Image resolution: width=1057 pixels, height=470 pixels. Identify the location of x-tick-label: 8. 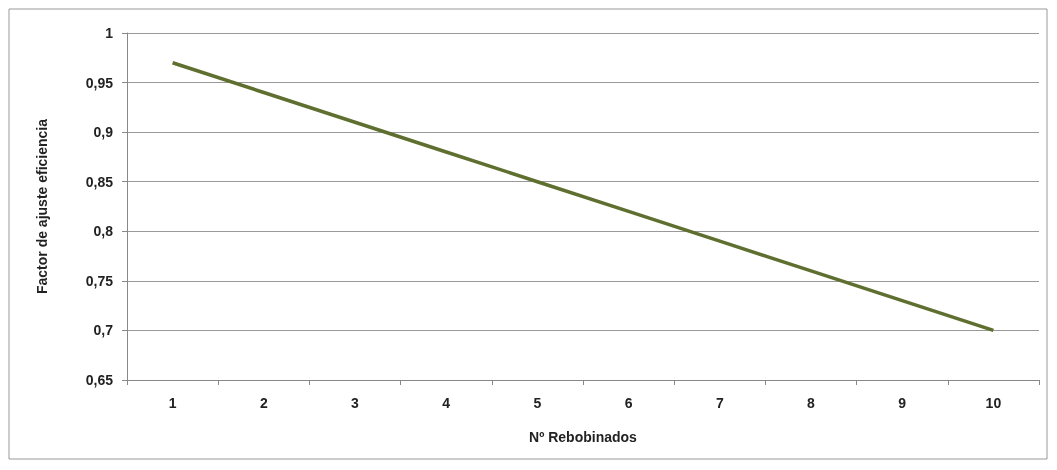
(811, 403).